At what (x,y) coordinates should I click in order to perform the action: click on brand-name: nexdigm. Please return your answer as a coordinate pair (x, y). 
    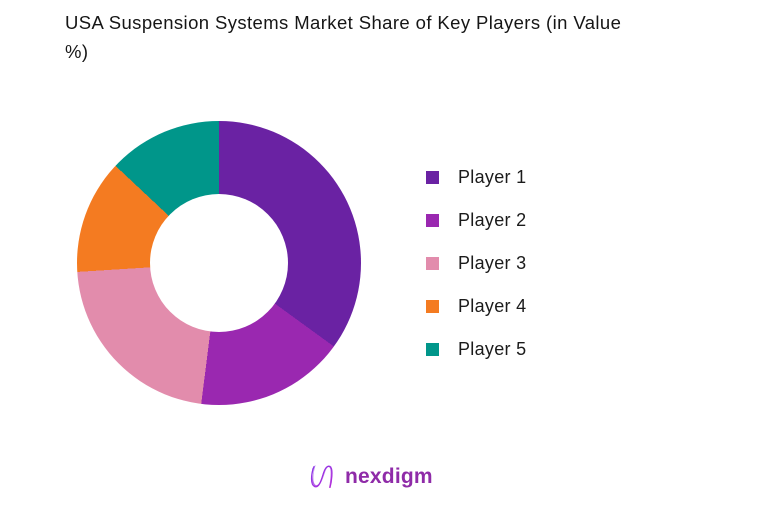
    Looking at the image, I should click on (389, 476).